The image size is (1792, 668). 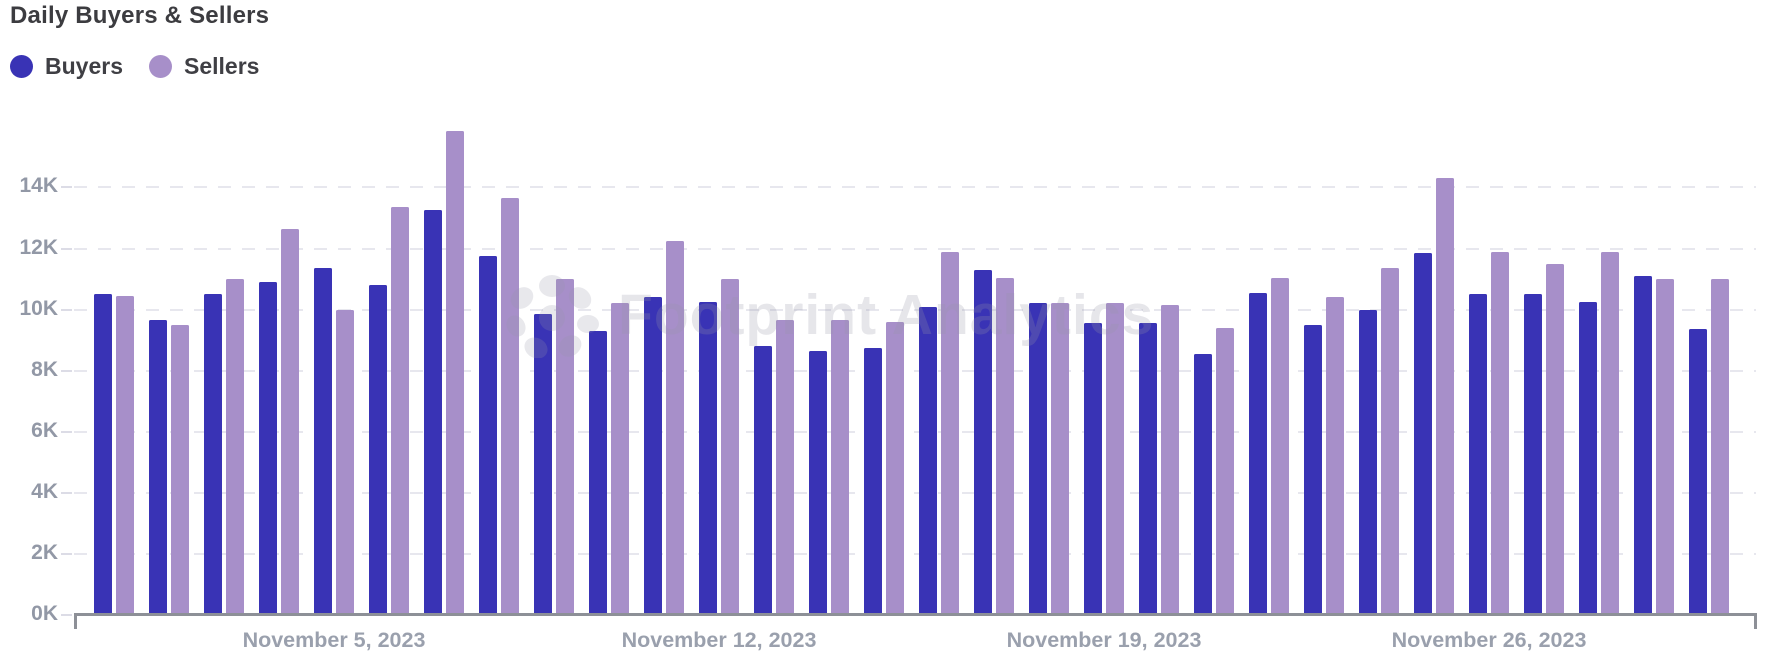 What do you see at coordinates (44, 430) in the screenshot?
I see `y-axis-label-6K: 6K` at bounding box center [44, 430].